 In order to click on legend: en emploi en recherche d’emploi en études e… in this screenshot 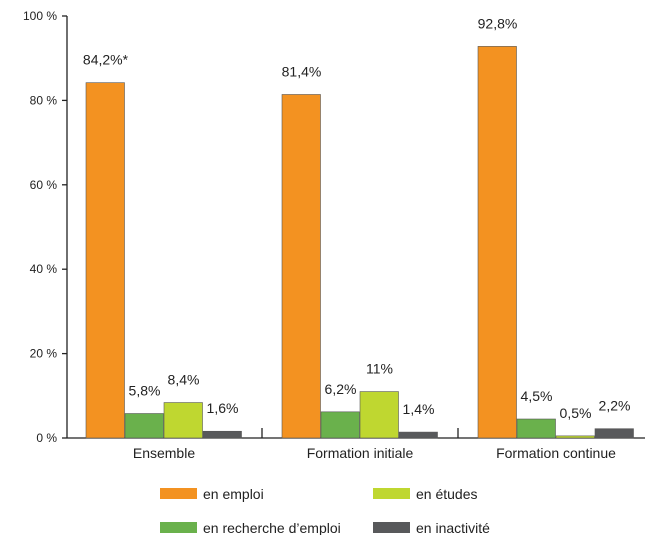, I will do `click(325, 510)`.